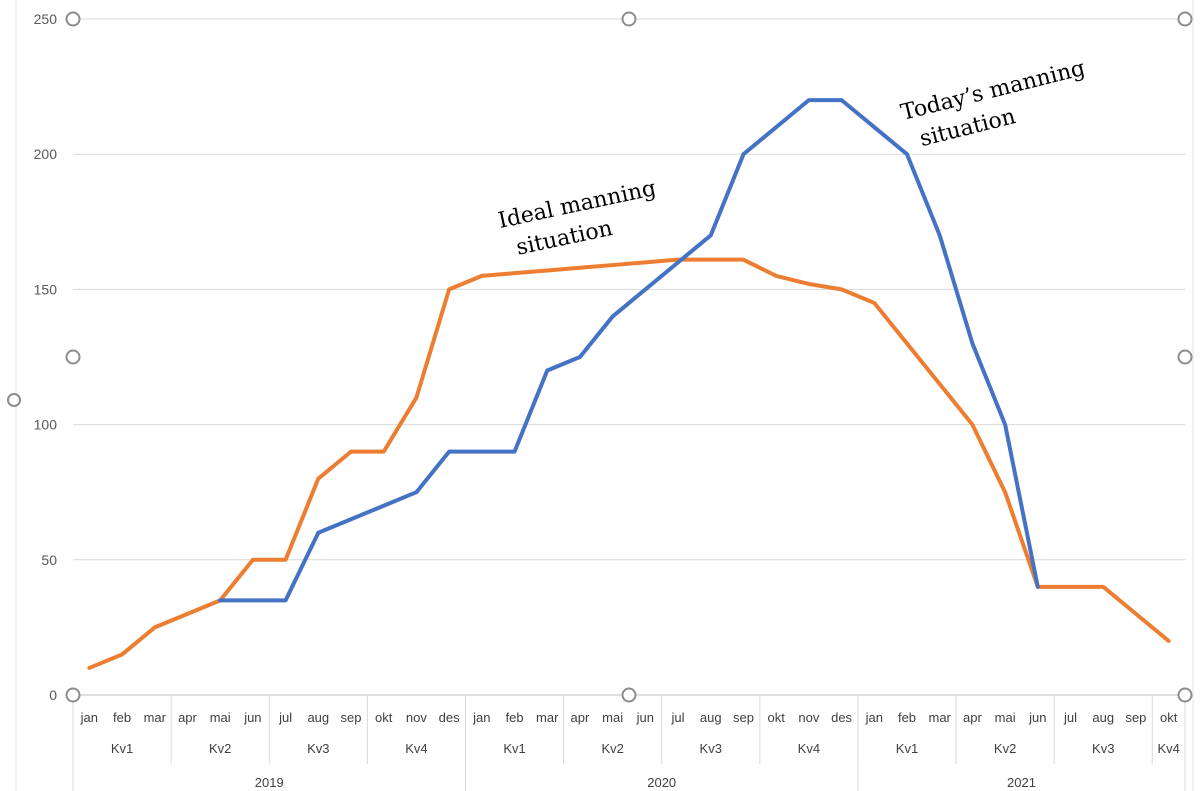 Image resolution: width=1200 pixels, height=791 pixels. Describe the element at coordinates (46, 425) in the screenshot. I see `y-tick-label: 100` at that location.